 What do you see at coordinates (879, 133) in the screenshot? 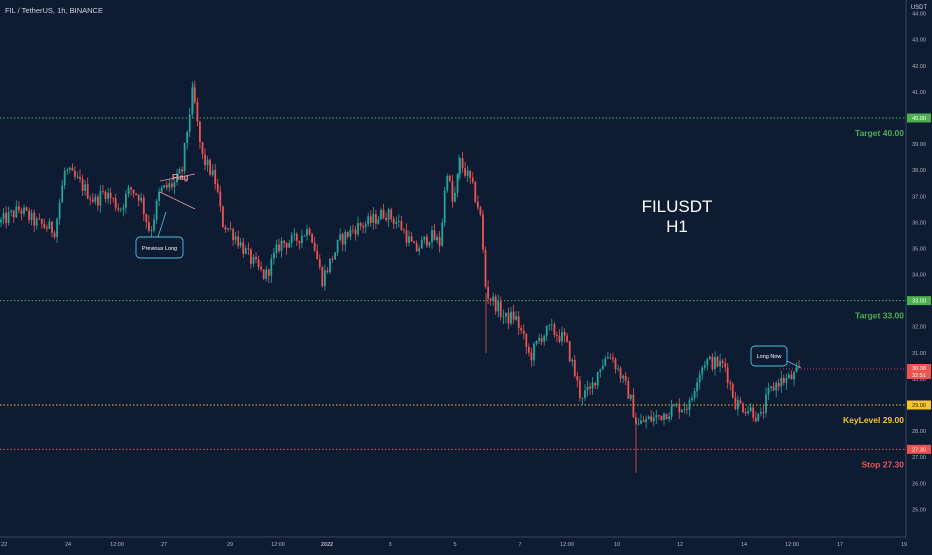
I see `level-label-target: Target 40.00` at bounding box center [879, 133].